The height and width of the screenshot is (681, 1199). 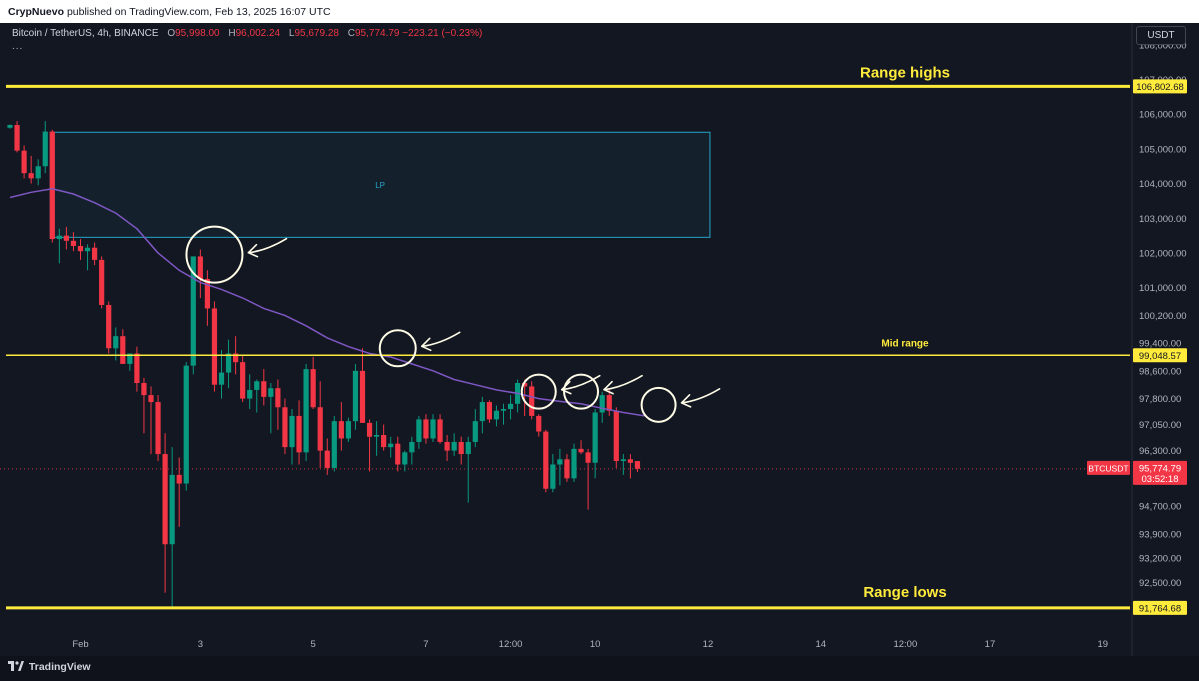 I want to click on symbol-title: Bitcoin / TetherUS, 4h, BINANCE, so click(x=85, y=33).